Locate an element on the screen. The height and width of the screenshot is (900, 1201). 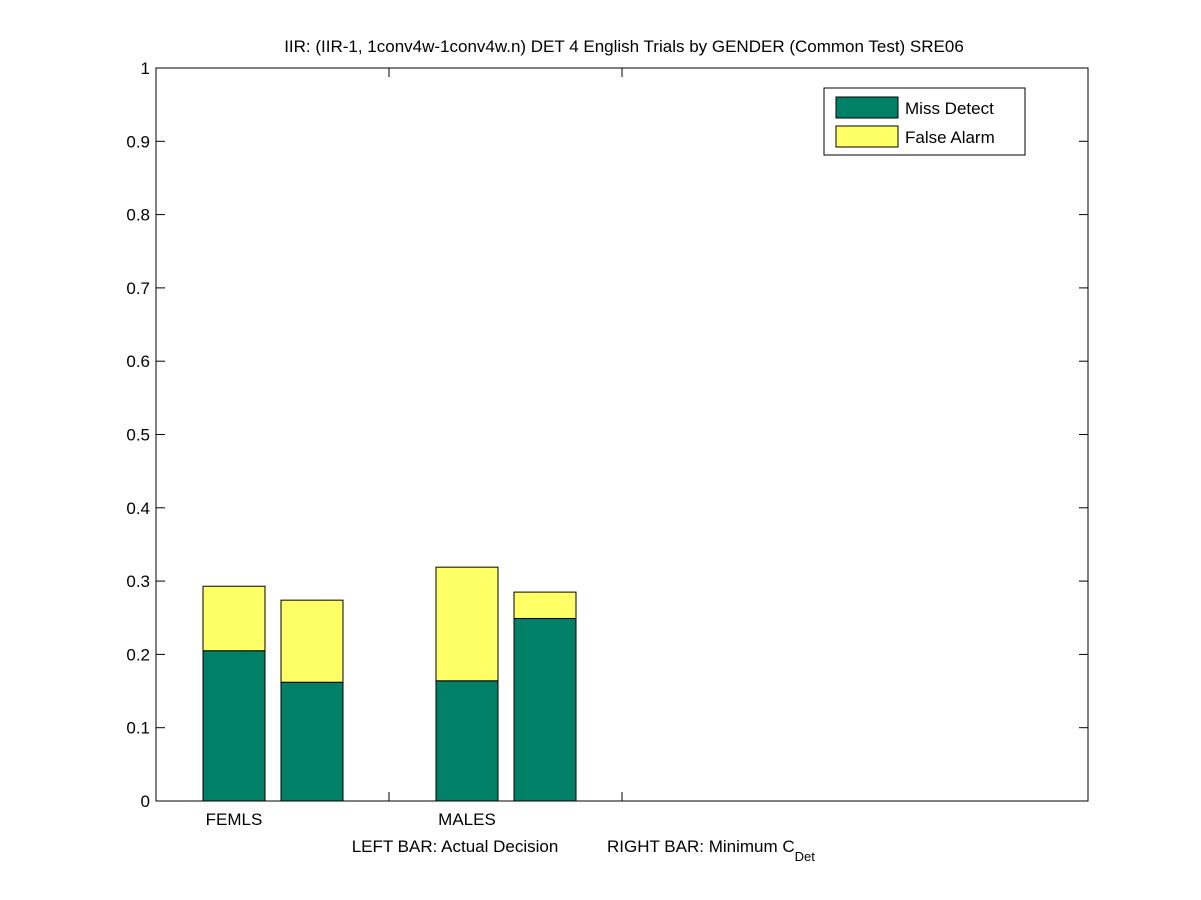
legend-label-miss-detect: Miss Detect is located at coordinates (949, 108).